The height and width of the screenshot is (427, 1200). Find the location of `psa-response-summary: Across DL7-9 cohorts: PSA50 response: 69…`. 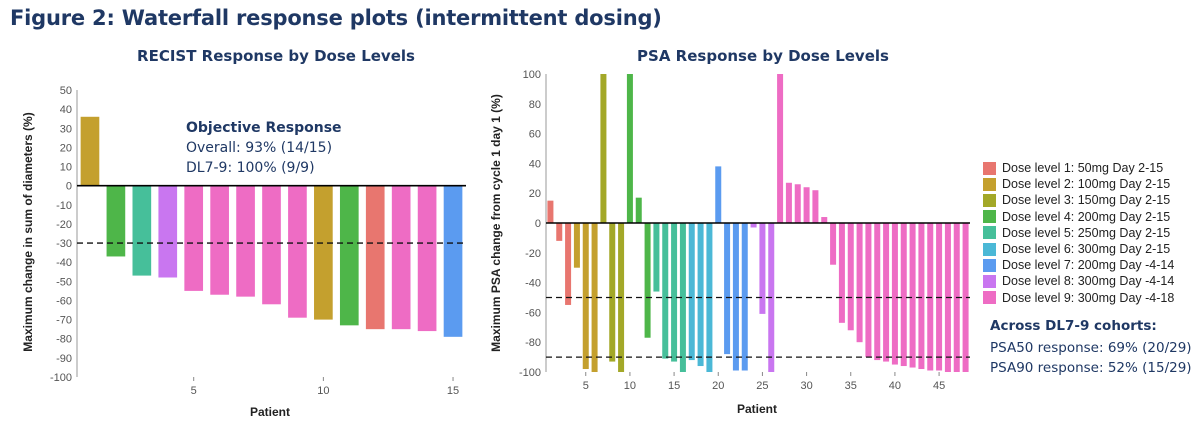

psa-response-summary: Across DL7-9 cohorts: PSA50 response: 69… is located at coordinates (1091, 348).